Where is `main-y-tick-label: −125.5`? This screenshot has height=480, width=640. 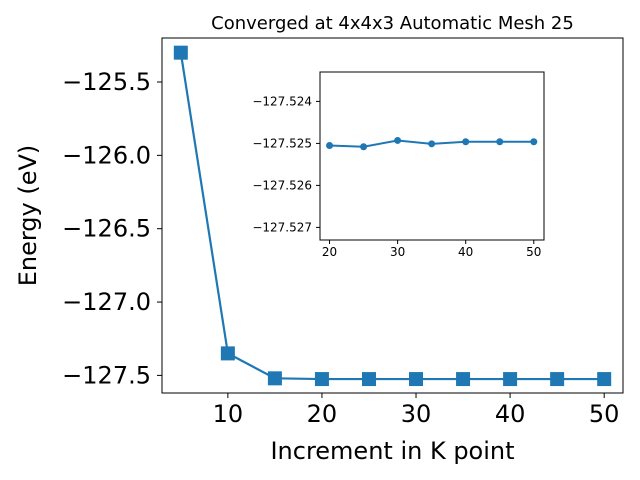 main-y-tick-label: −125.5 is located at coordinates (106, 82).